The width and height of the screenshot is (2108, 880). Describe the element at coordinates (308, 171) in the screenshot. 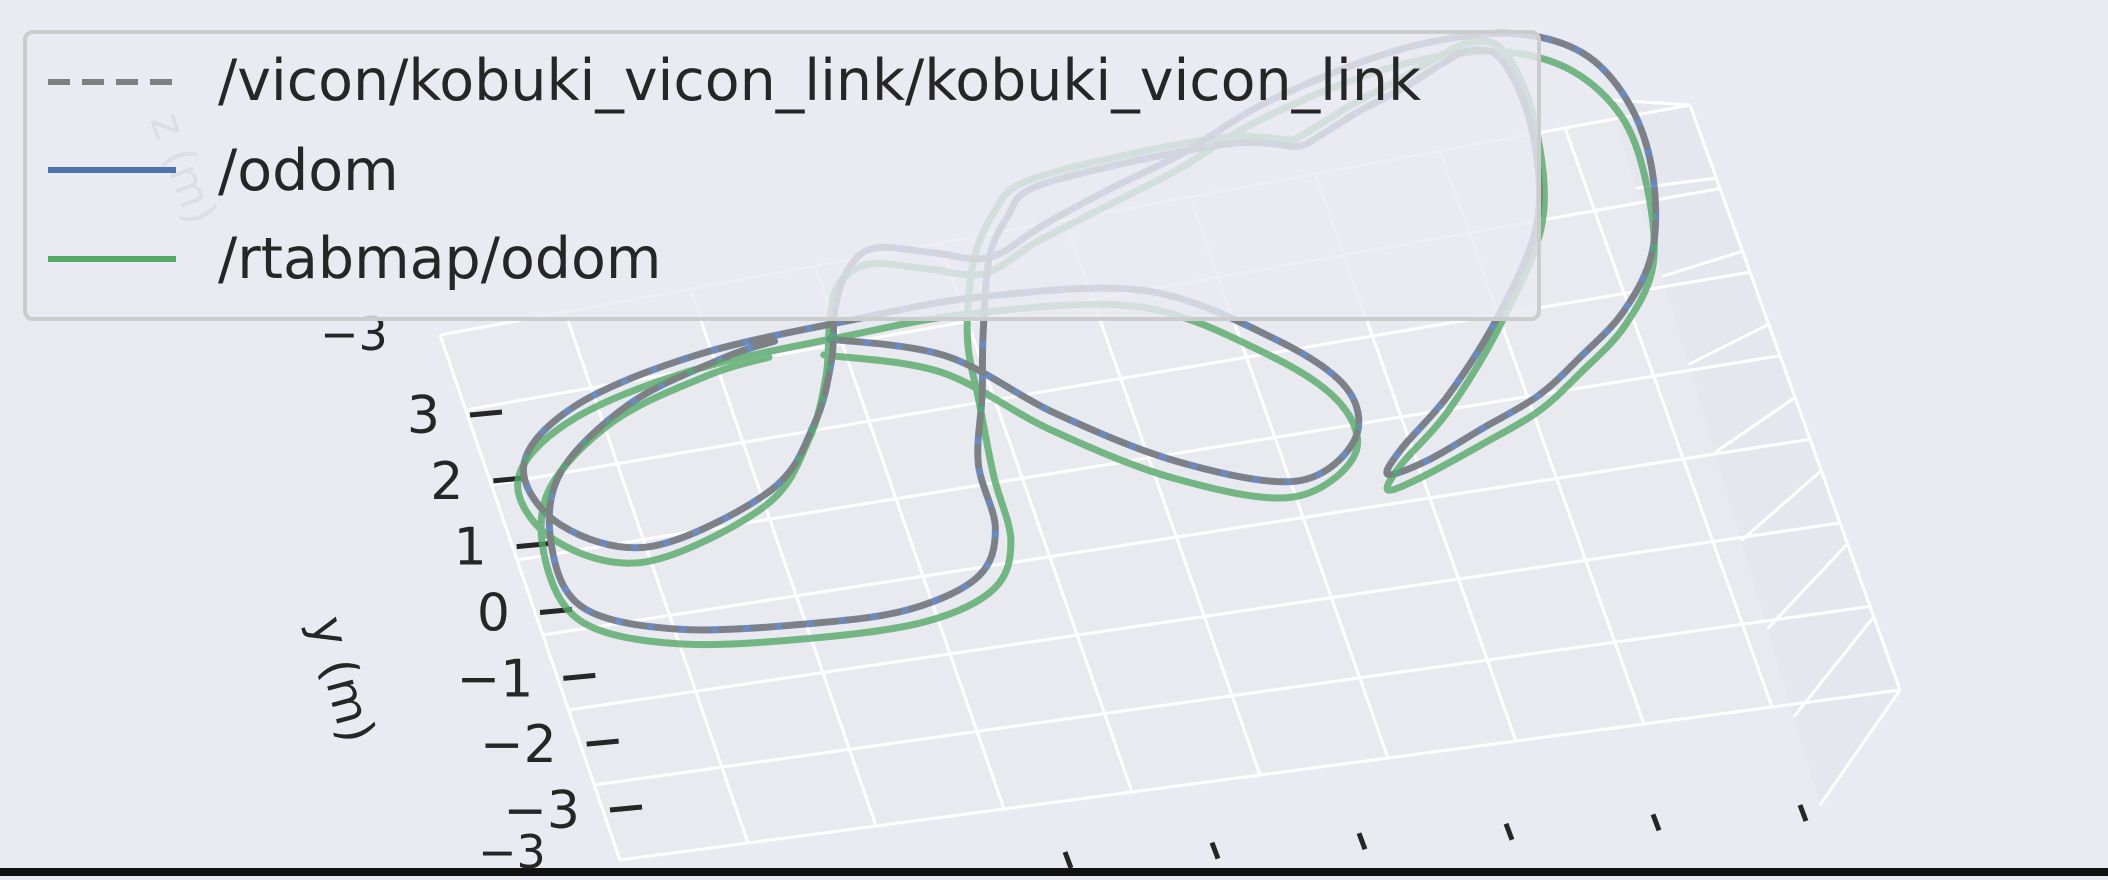

I see `legend-label-odom: /odom` at that location.